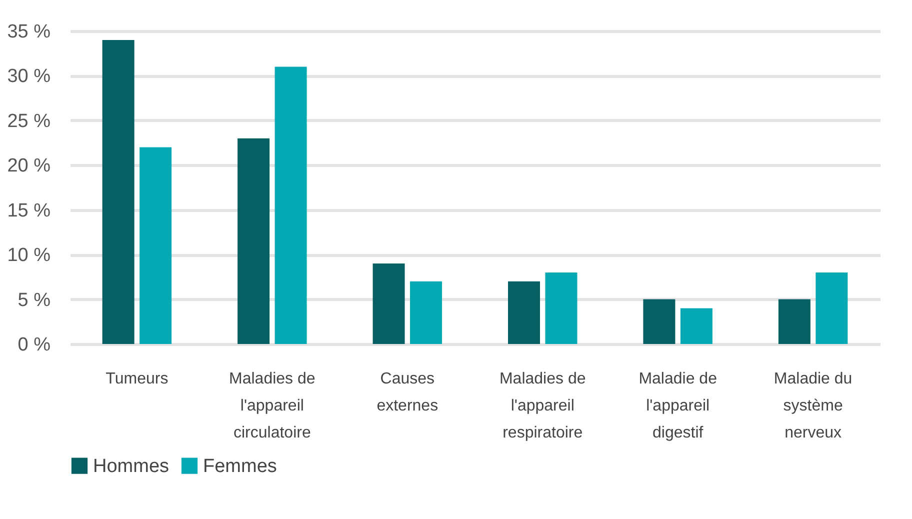  What do you see at coordinates (29, 166) in the screenshot?
I see `y-tick-label: 20 %` at bounding box center [29, 166].